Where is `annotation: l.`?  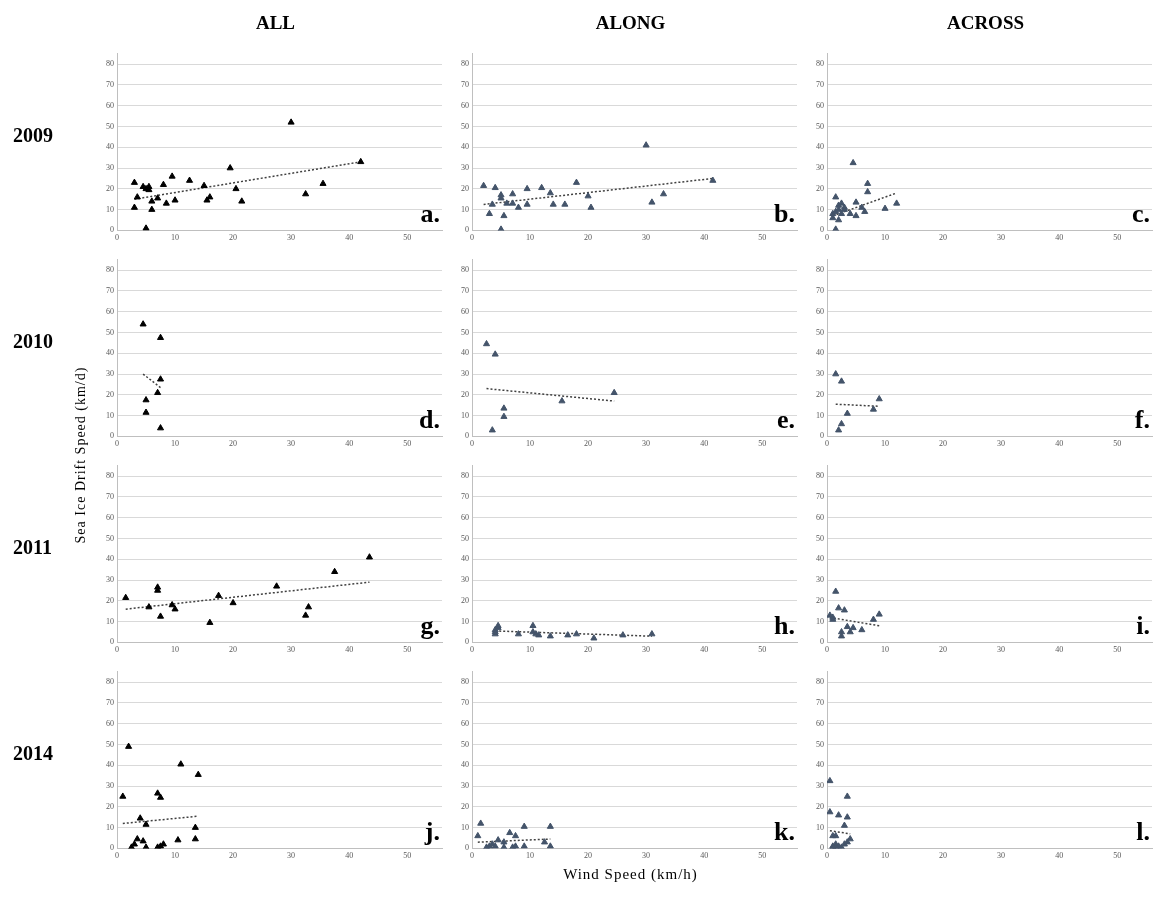 annotation: l. is located at coordinates (1143, 832).